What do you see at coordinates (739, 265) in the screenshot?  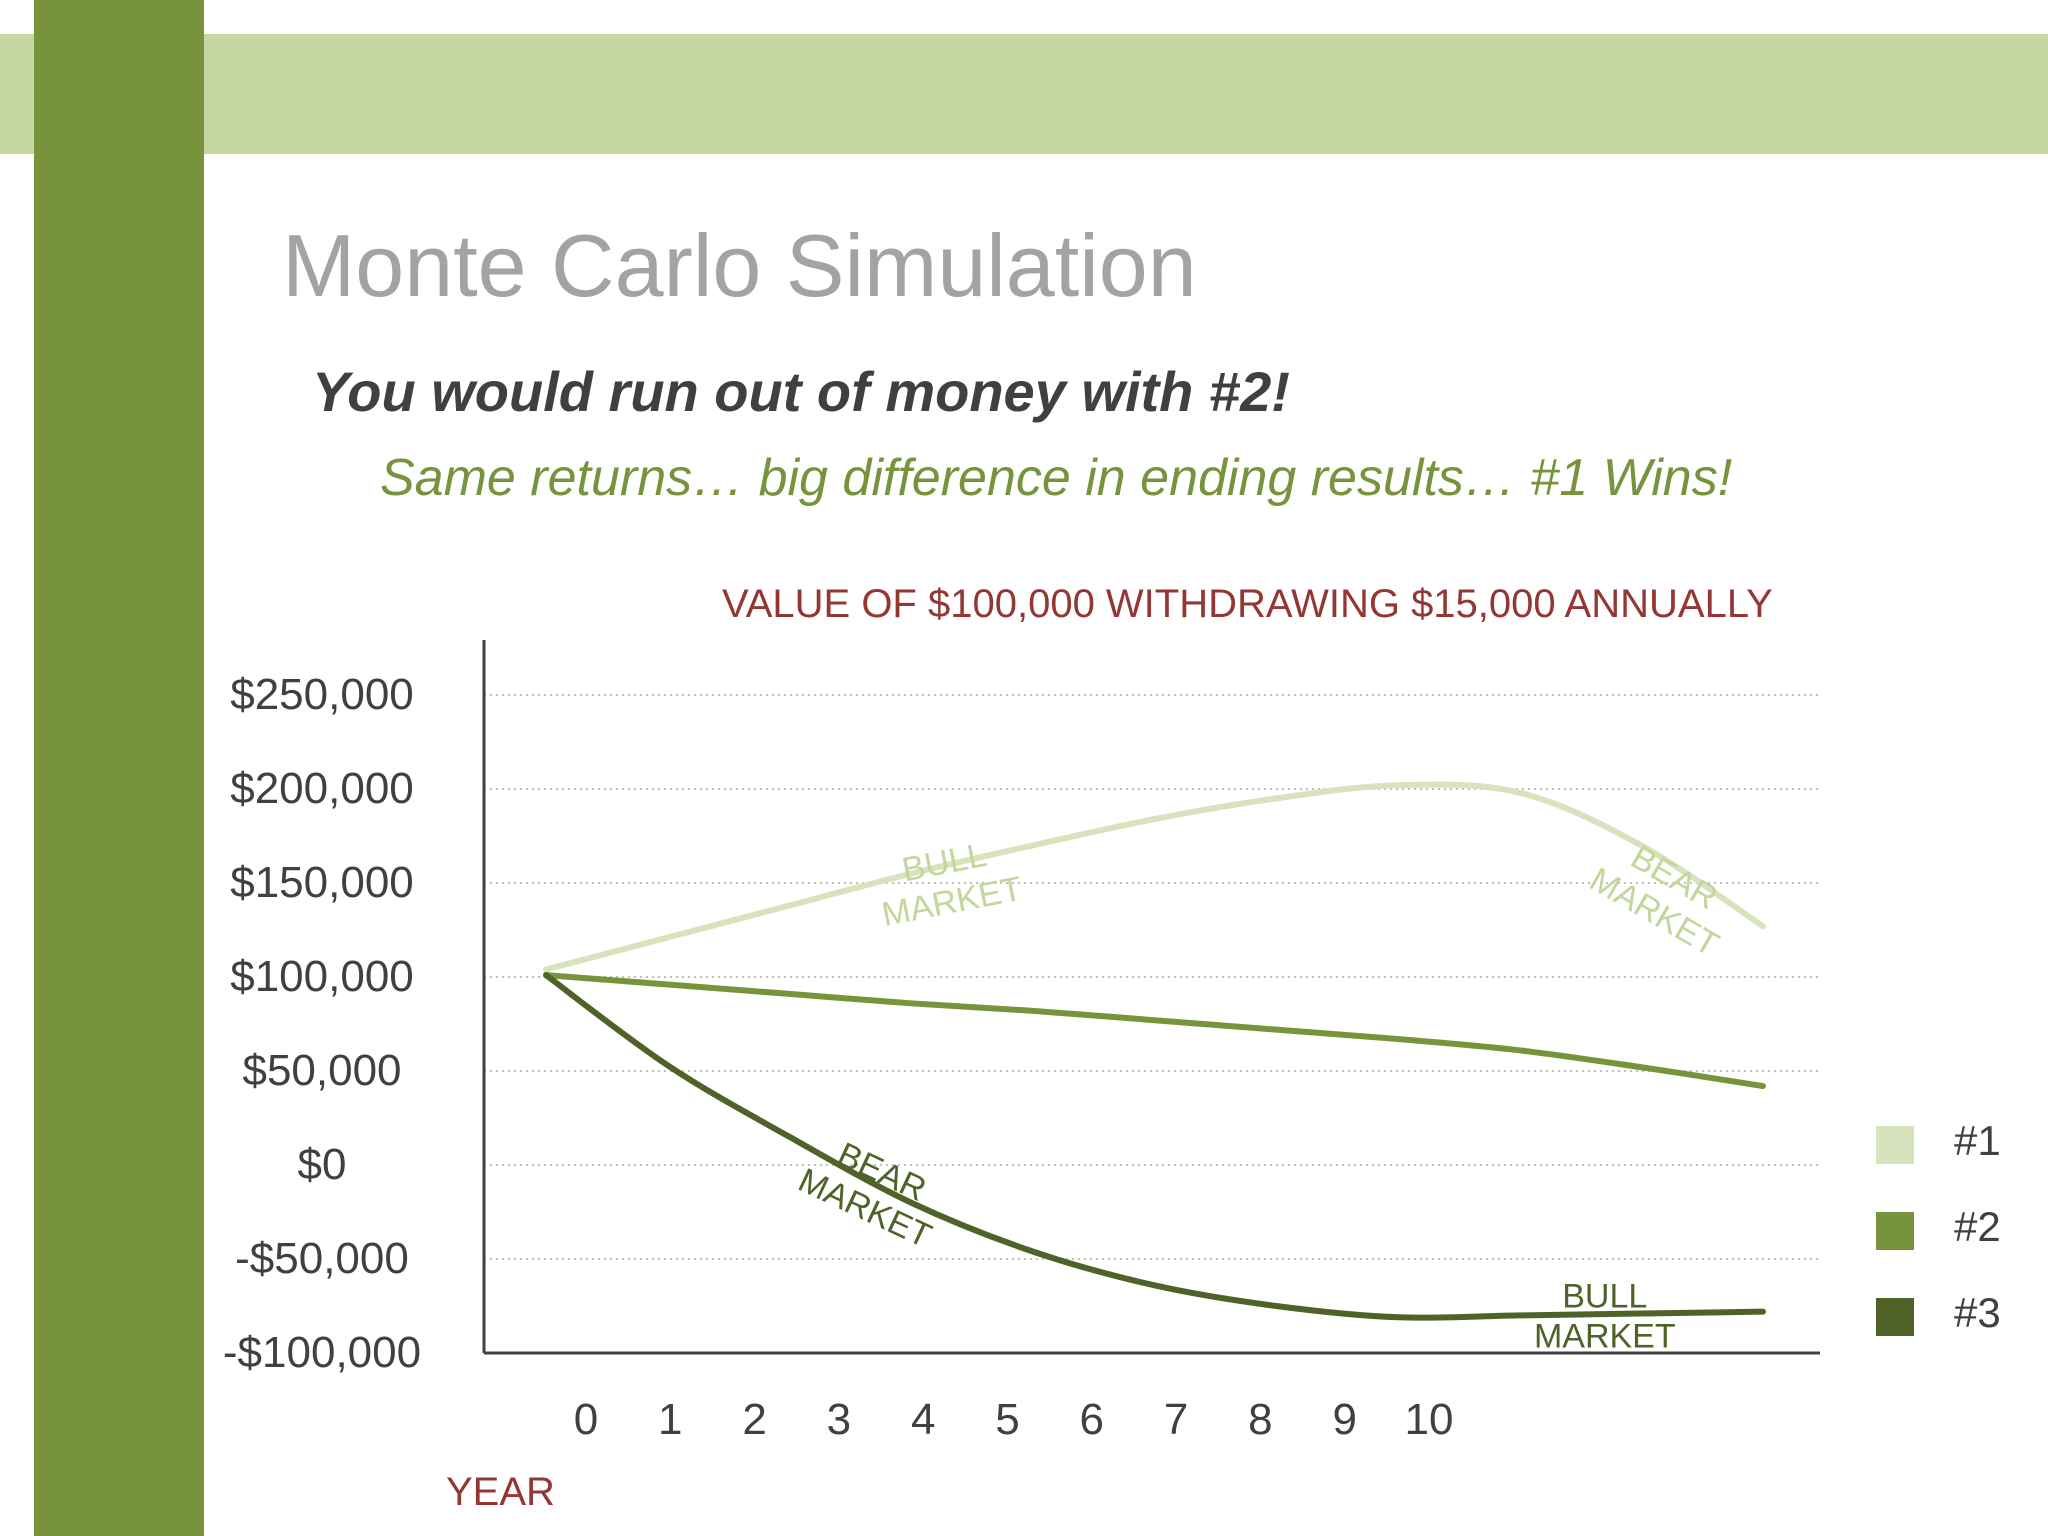 I see `slide-title: Monte Carlo Simulation` at bounding box center [739, 265].